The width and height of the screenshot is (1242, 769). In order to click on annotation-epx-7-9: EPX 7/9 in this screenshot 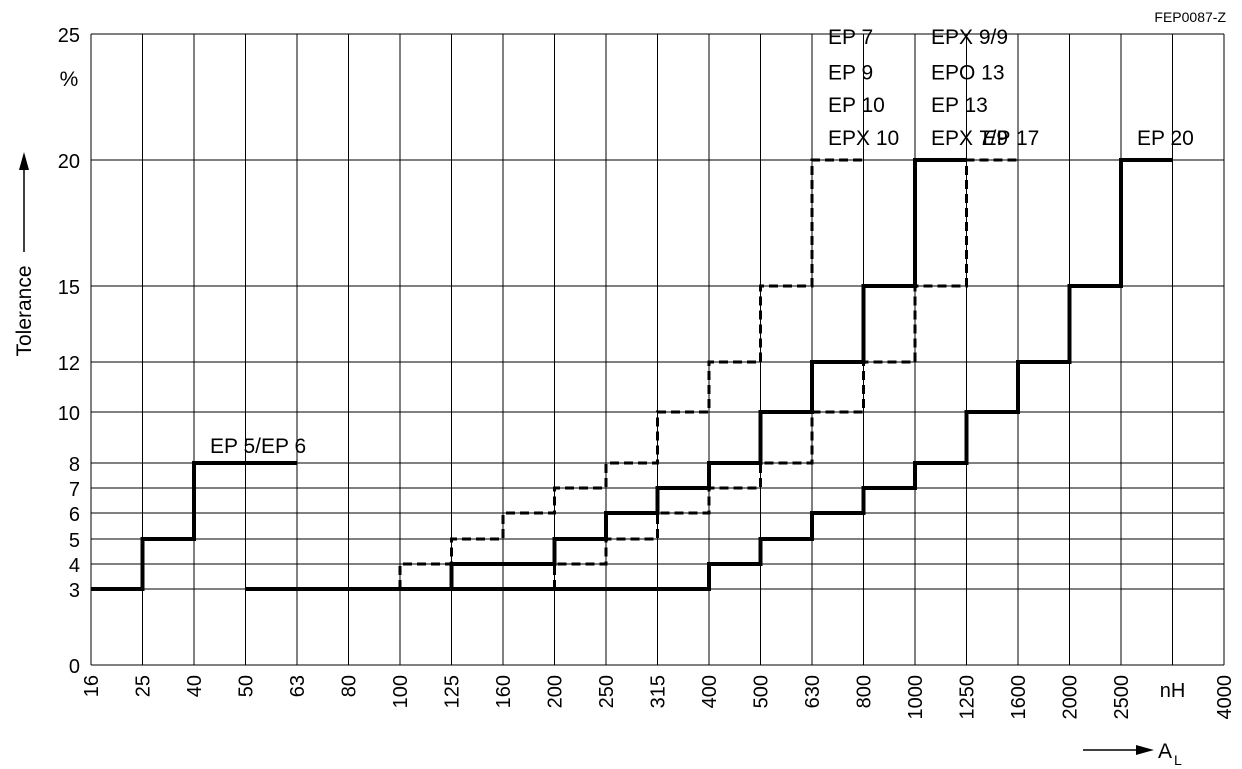, I will do `click(969, 138)`.